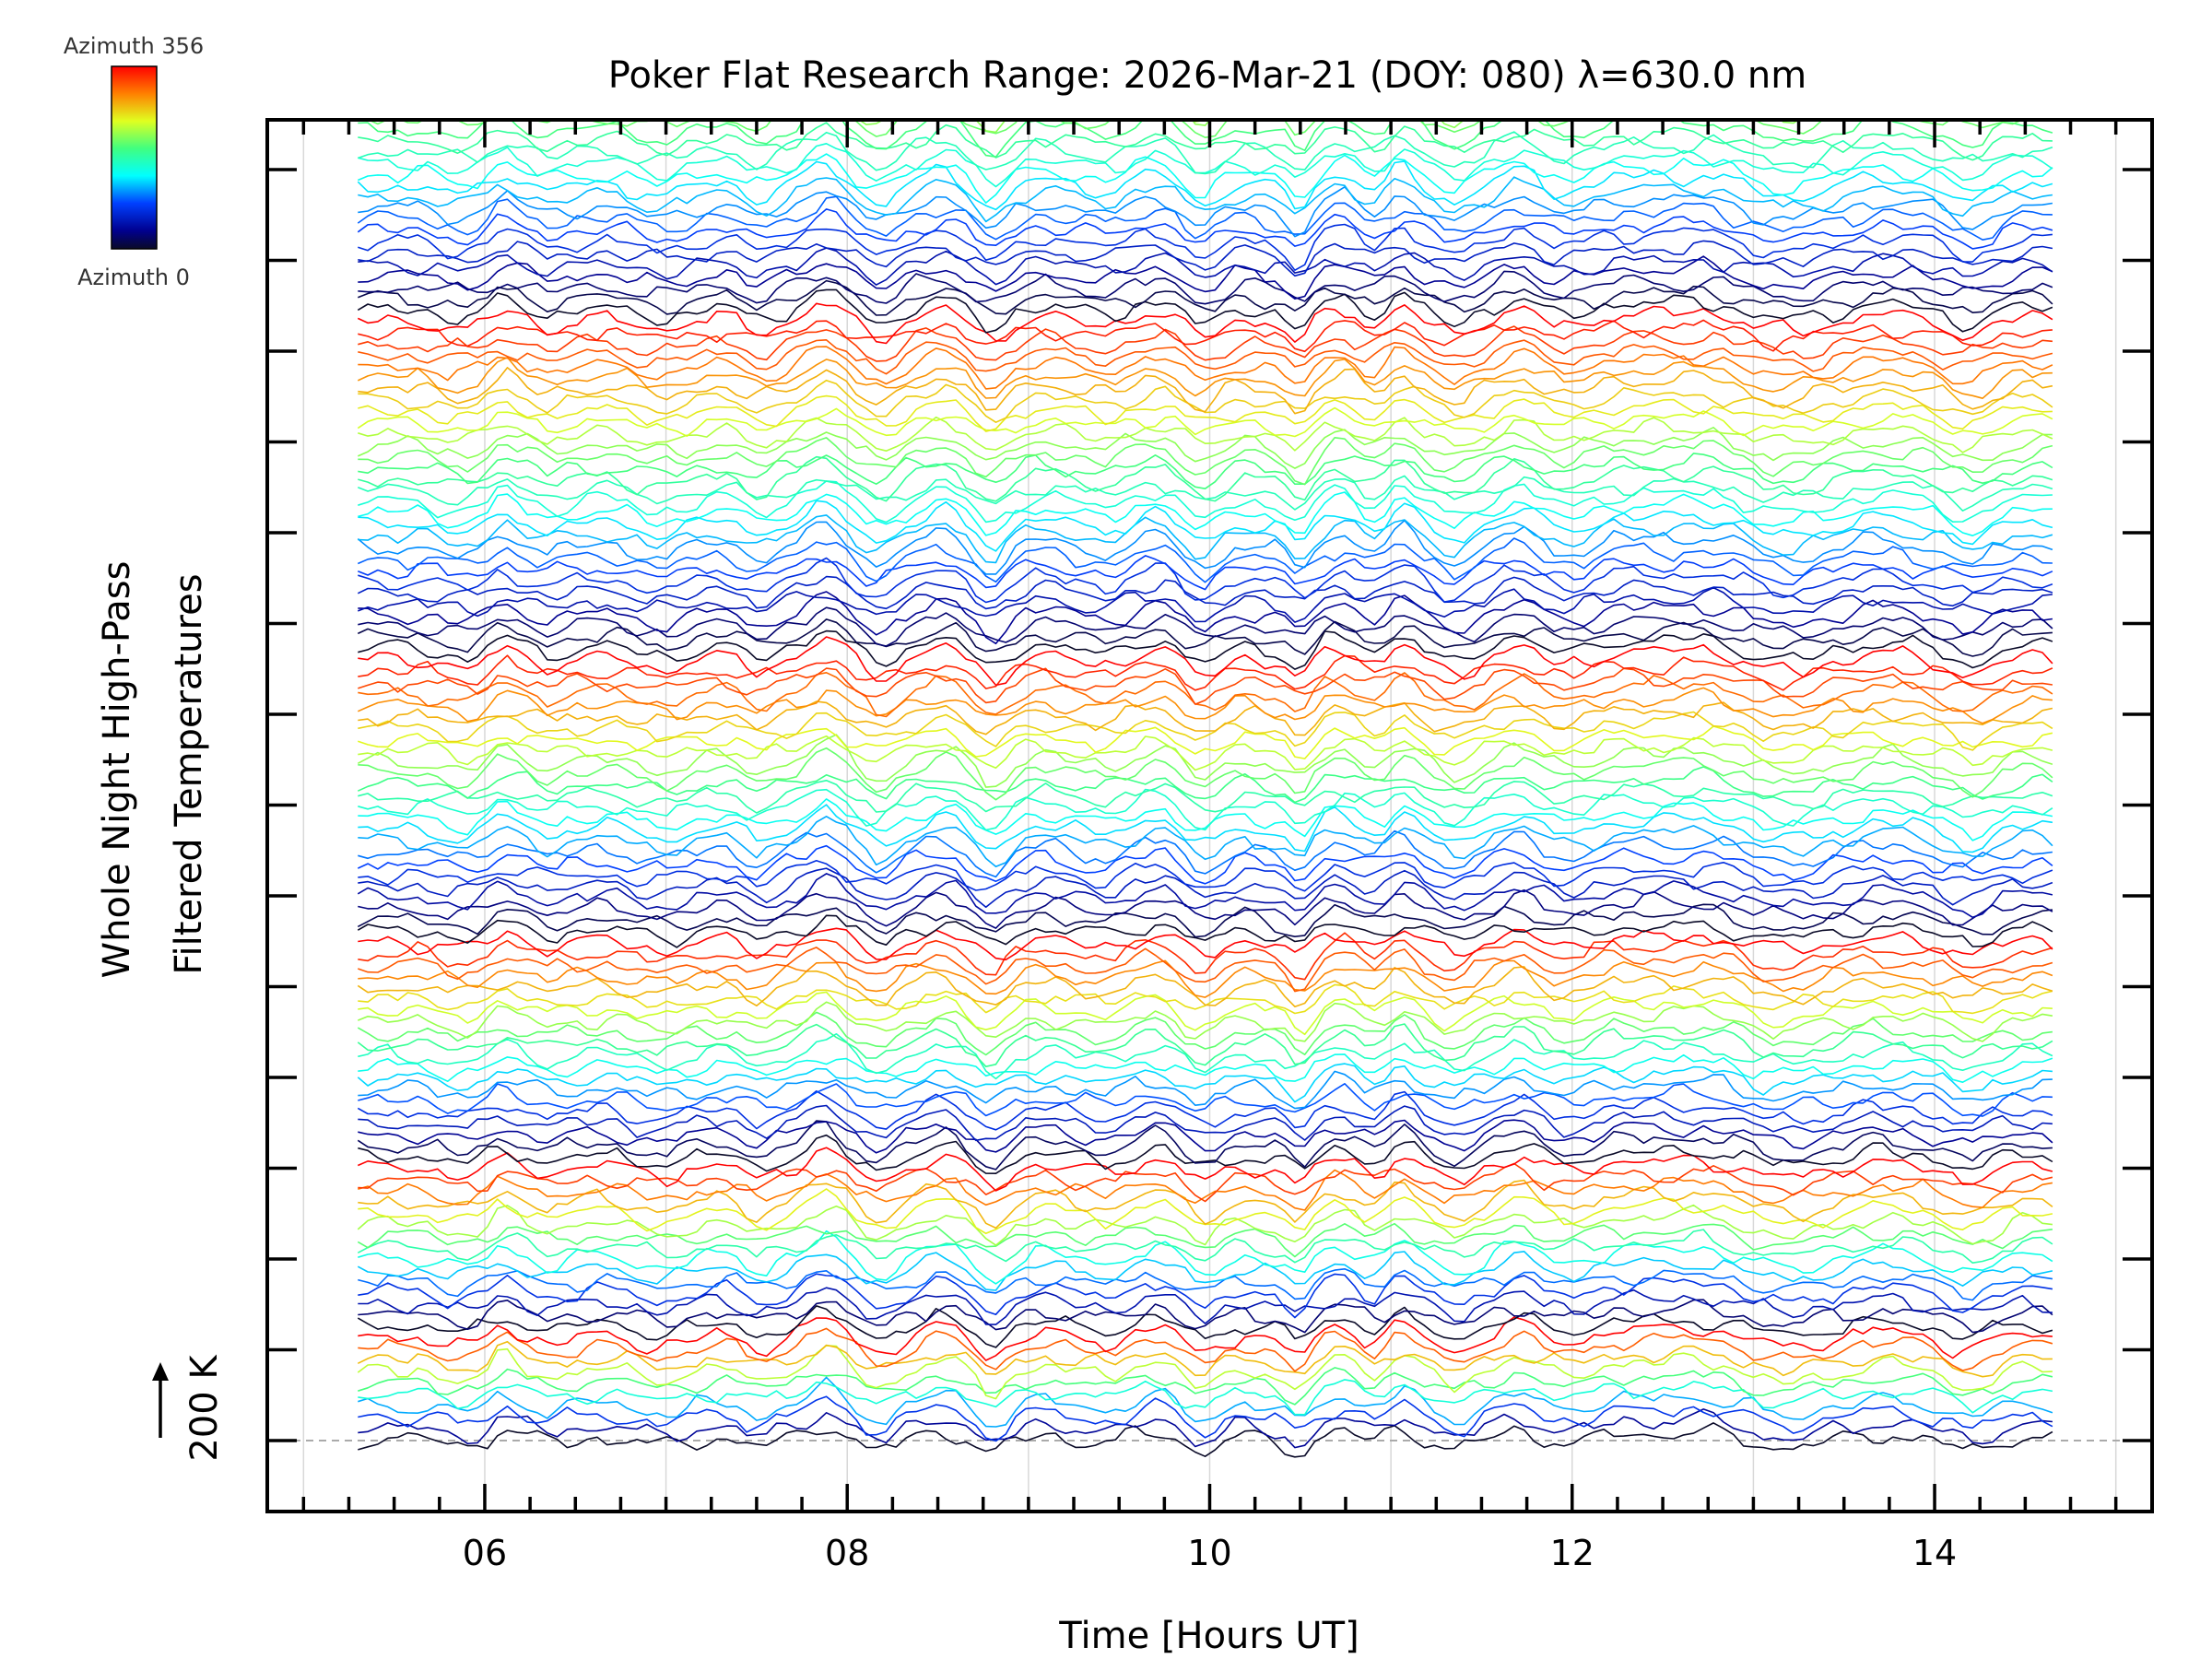 The image size is (2212, 1659). I want to click on colorbar-gradient, so click(134, 157).